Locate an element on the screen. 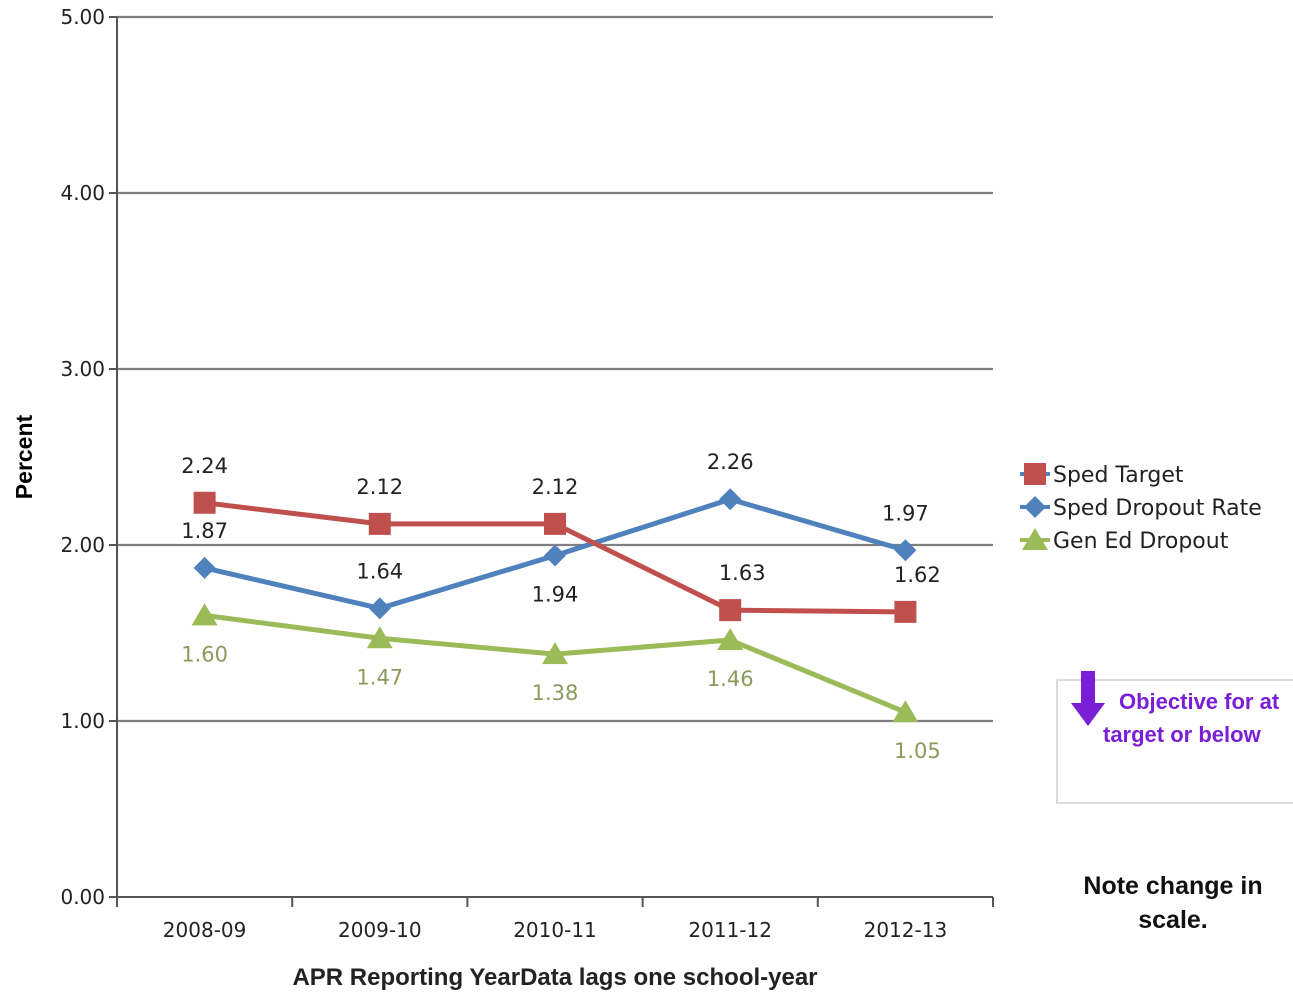  x-tick-label: 2010-11 is located at coordinates (555, 930).